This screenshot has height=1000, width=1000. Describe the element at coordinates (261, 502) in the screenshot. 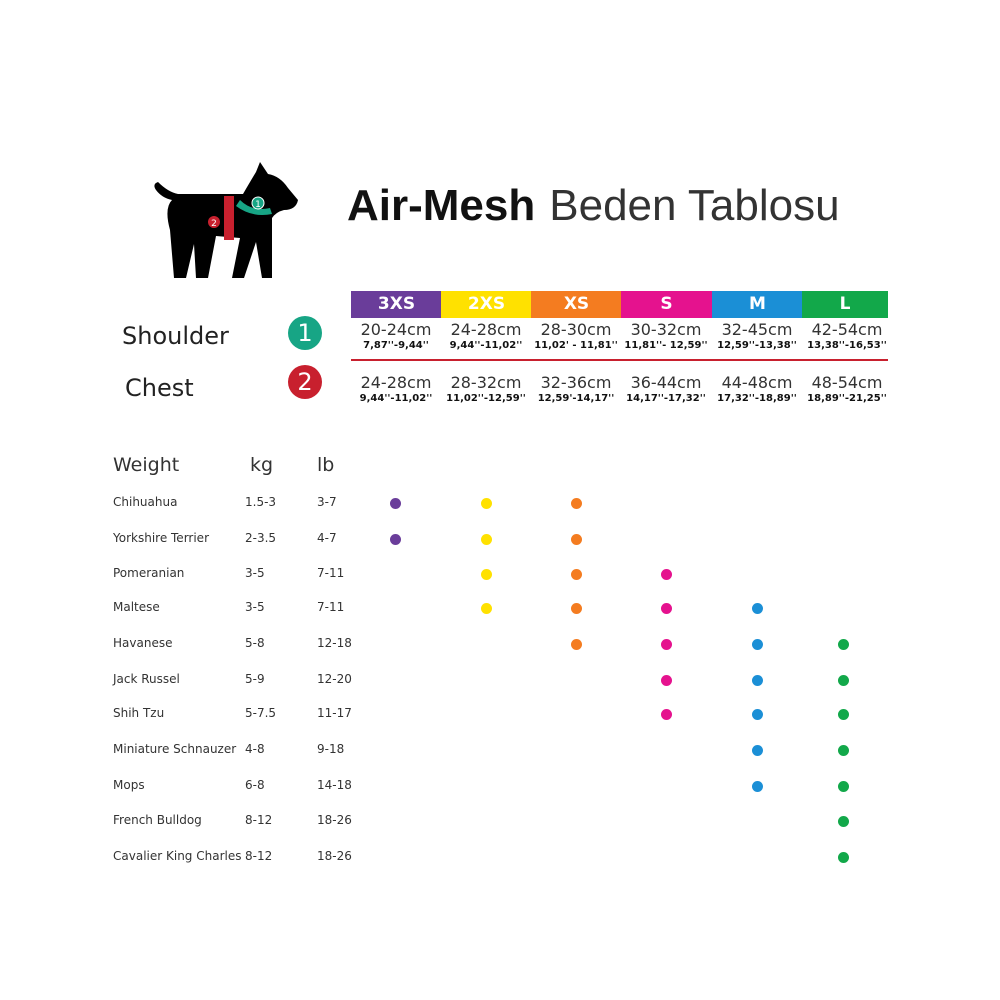

I see `breed-kg: 1.5-3` at that location.